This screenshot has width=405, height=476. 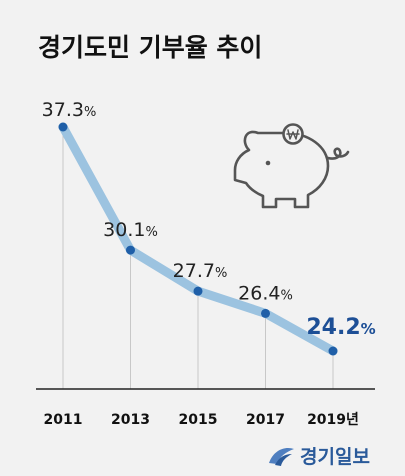 I want to click on x-tick-labels: 2011 2013 2015 2017 2019년, so click(x=201, y=420).